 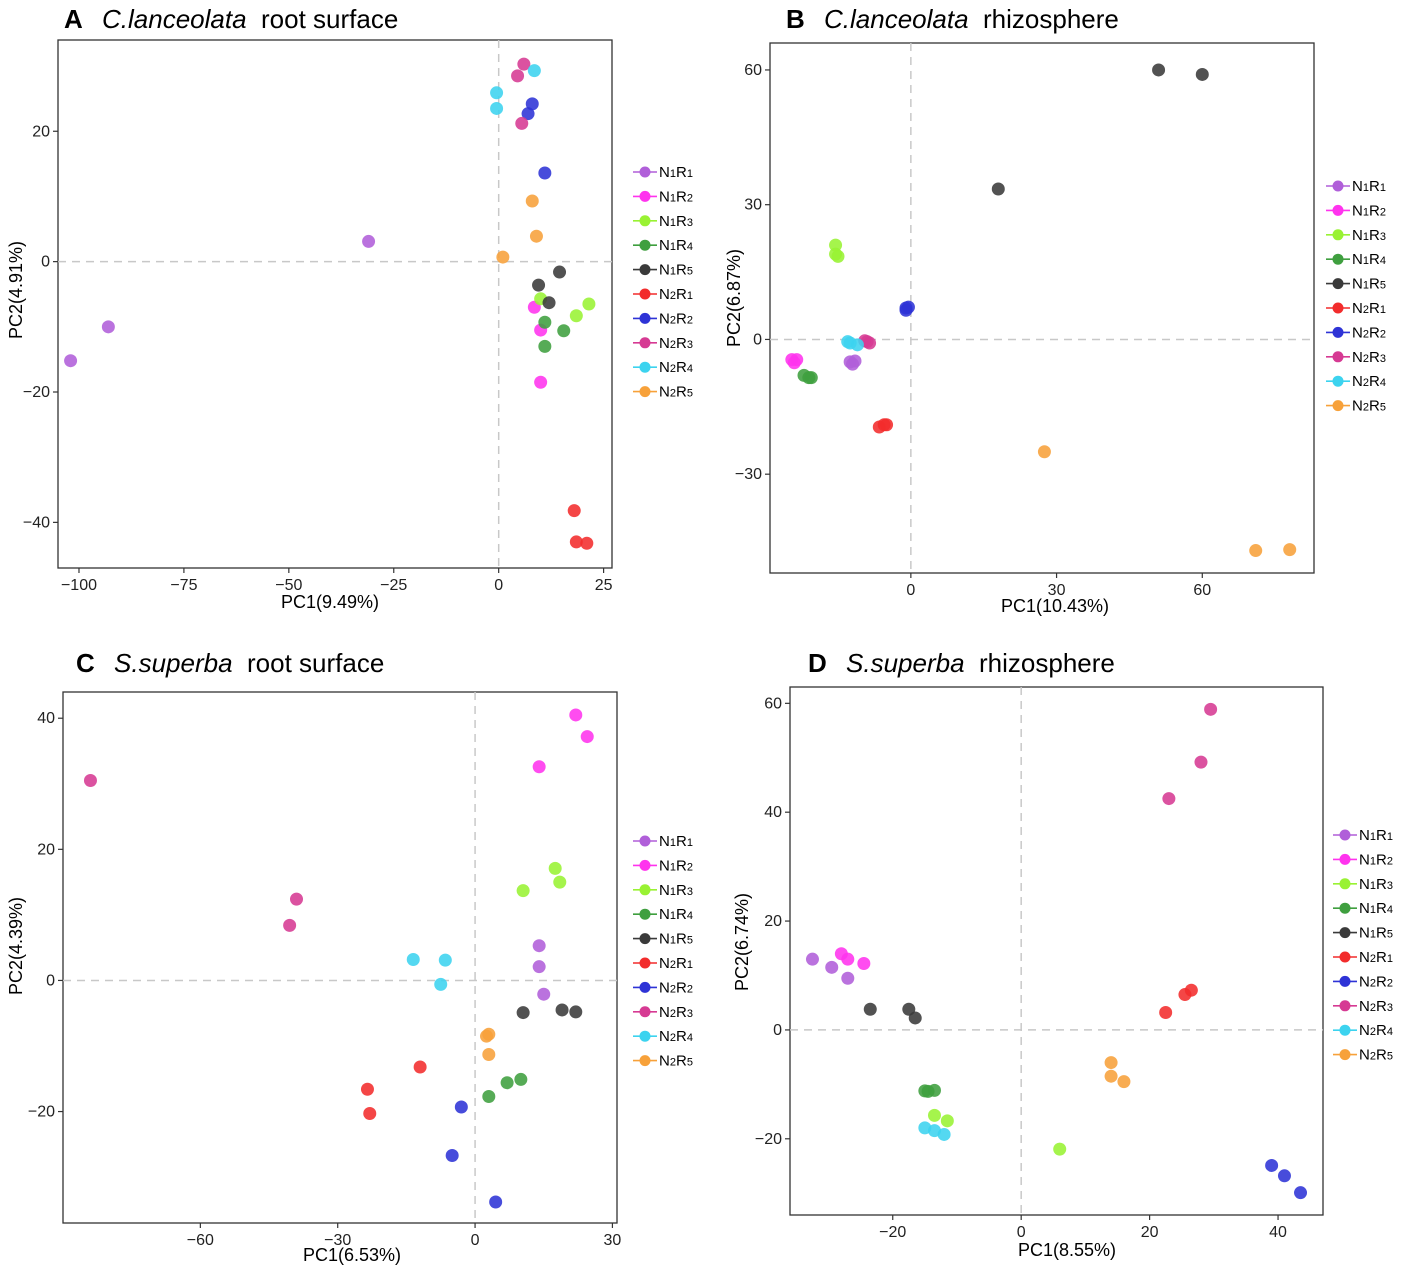 What do you see at coordinates (773, 921) in the screenshot?
I see `panel-d-y-tick-label: 20` at bounding box center [773, 921].